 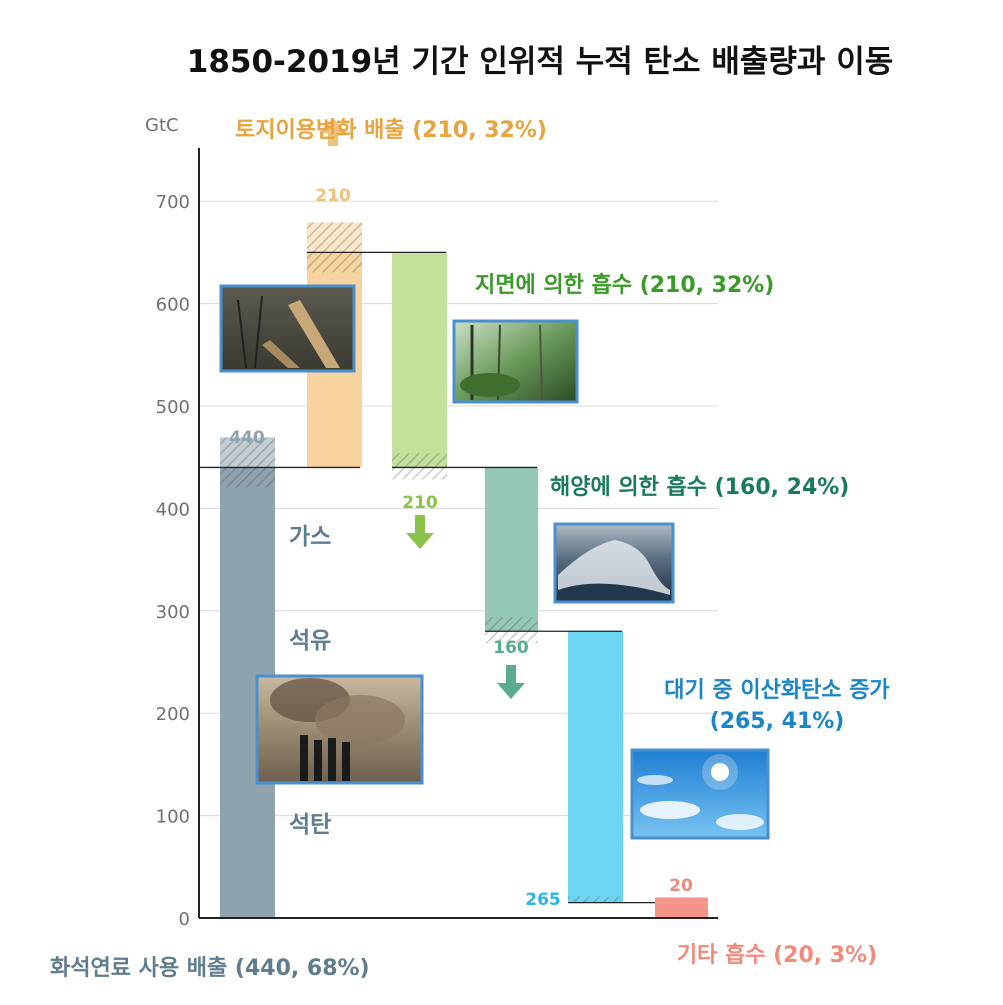 What do you see at coordinates (699, 487) in the screenshot?
I see `category-label-ocean_sink: 해양에 의한 흡수 (160, 24%)` at bounding box center [699, 487].